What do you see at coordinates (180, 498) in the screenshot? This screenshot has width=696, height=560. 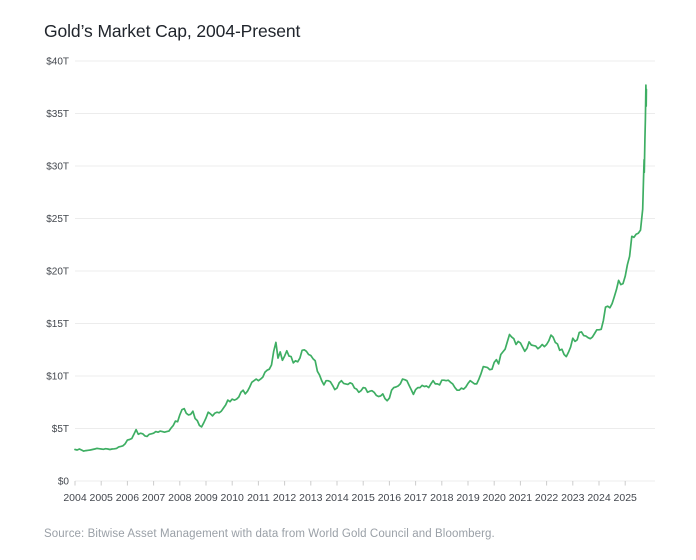 I see `x-tick-label: 2008` at bounding box center [180, 498].